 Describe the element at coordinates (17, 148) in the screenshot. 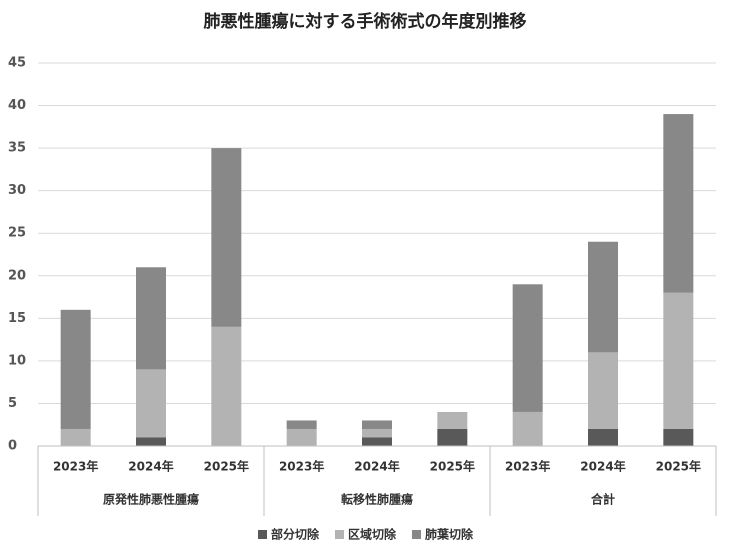

I see `y-tick-label: 35` at that location.